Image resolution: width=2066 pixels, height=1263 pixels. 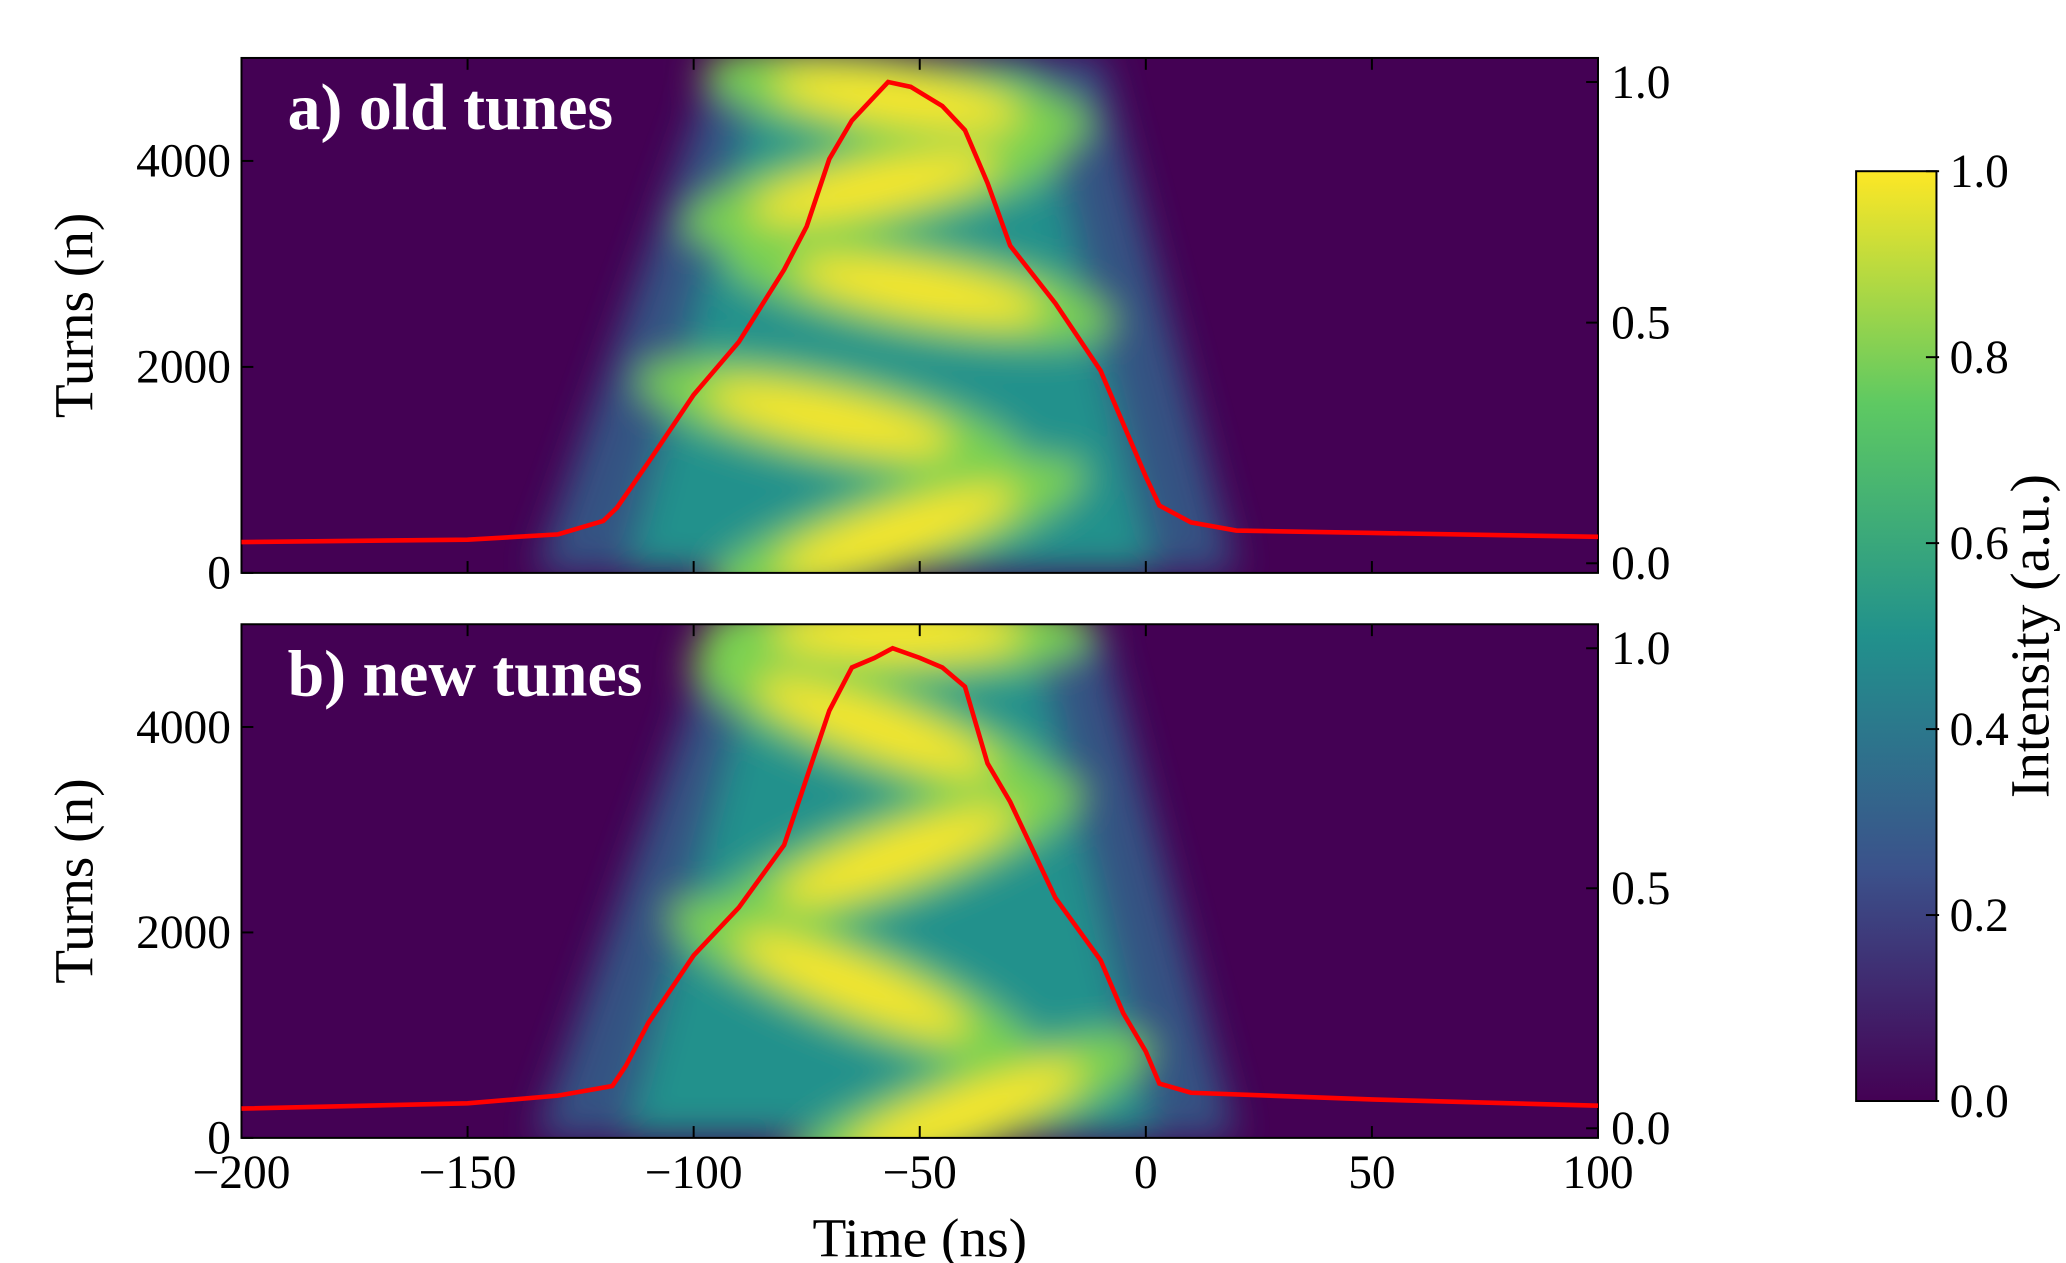 What do you see at coordinates (1979, 916) in the screenshot?
I see `colorbar-tick-label: 0.2` at bounding box center [1979, 916].